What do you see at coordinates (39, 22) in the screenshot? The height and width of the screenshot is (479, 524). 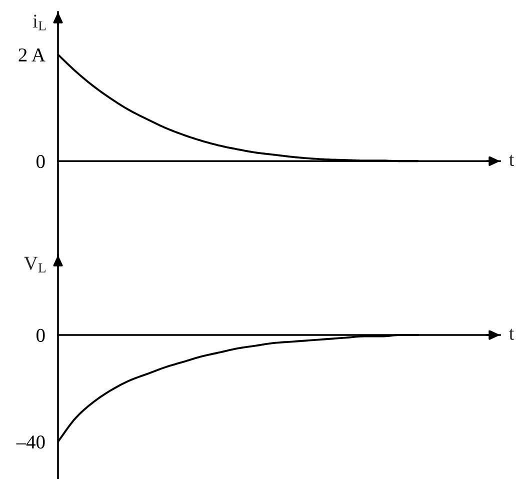 I see `y-axis-title: i$_{L}$` at bounding box center [39, 22].